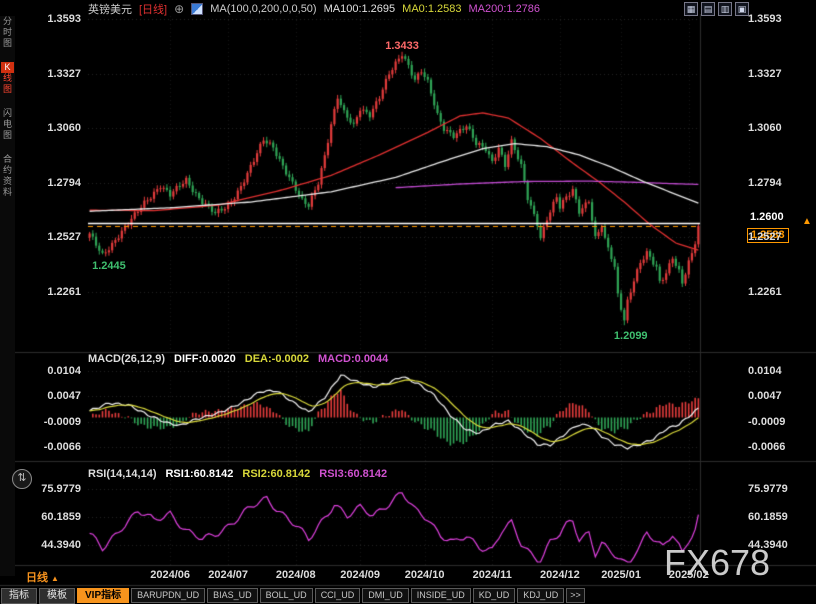  What do you see at coordinates (197, 8) in the screenshot?
I see `ma-indicator-icon` at bounding box center [197, 8].